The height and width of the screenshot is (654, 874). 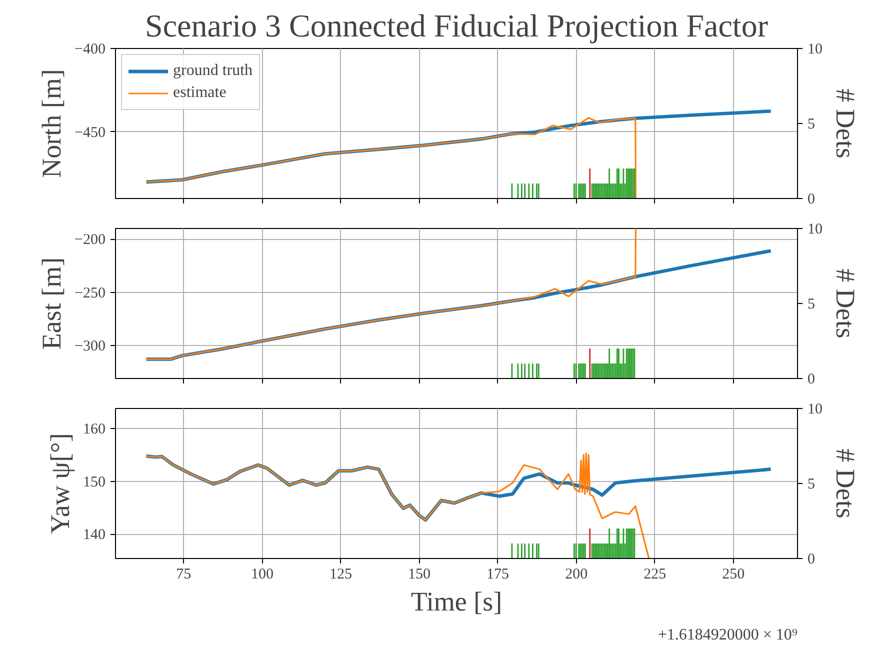 What do you see at coordinates (90, 346) in the screenshot?
I see `y-tick-label: −300` at bounding box center [90, 346].